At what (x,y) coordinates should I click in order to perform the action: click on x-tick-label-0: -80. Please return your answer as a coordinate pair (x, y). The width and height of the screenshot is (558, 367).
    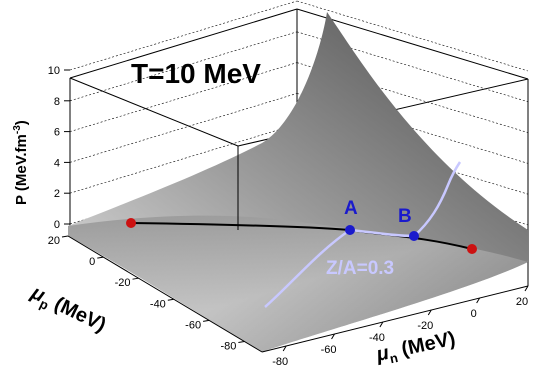
    Looking at the image, I should click on (280, 361).